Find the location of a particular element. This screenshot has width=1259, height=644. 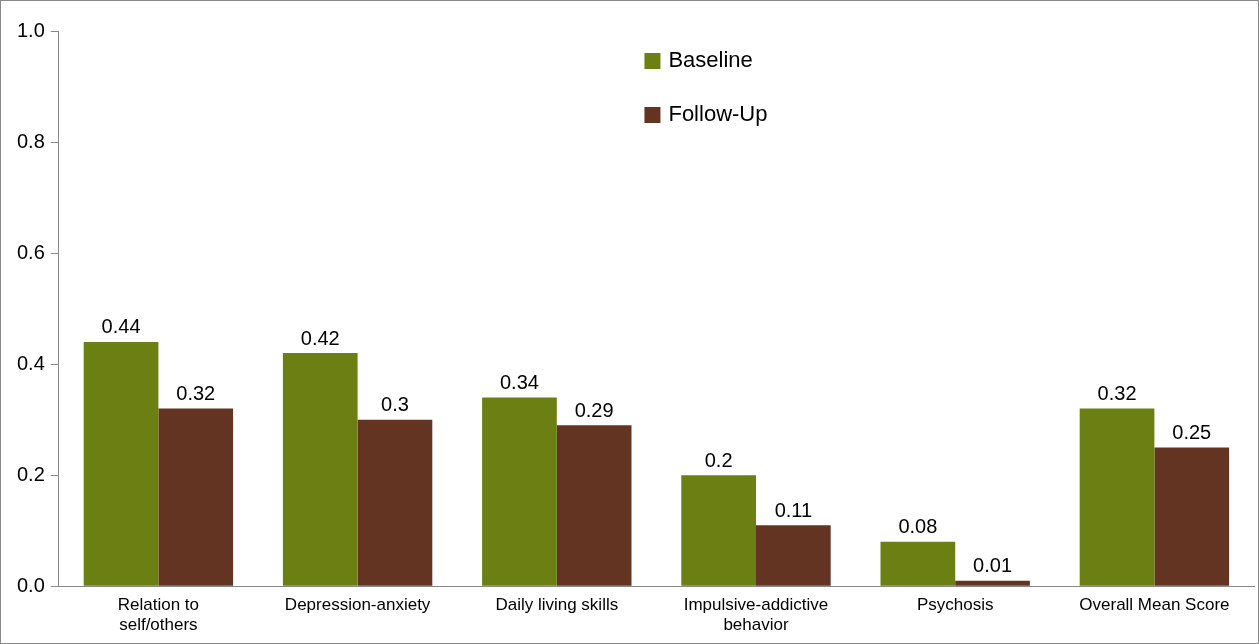

x-tick-label: Relation to self/others is located at coordinates (158, 615).